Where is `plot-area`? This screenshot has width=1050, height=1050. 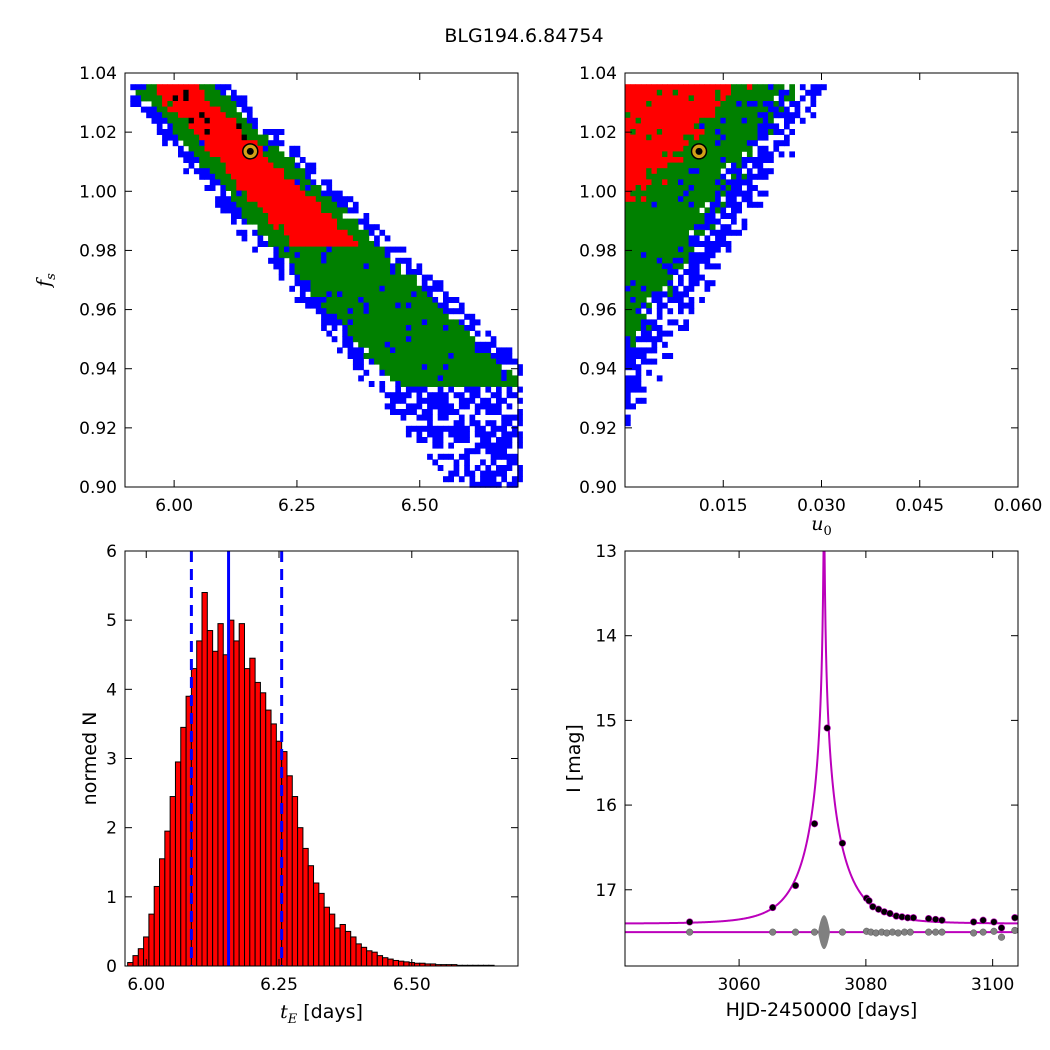
plot-area is located at coordinates (821, 750).